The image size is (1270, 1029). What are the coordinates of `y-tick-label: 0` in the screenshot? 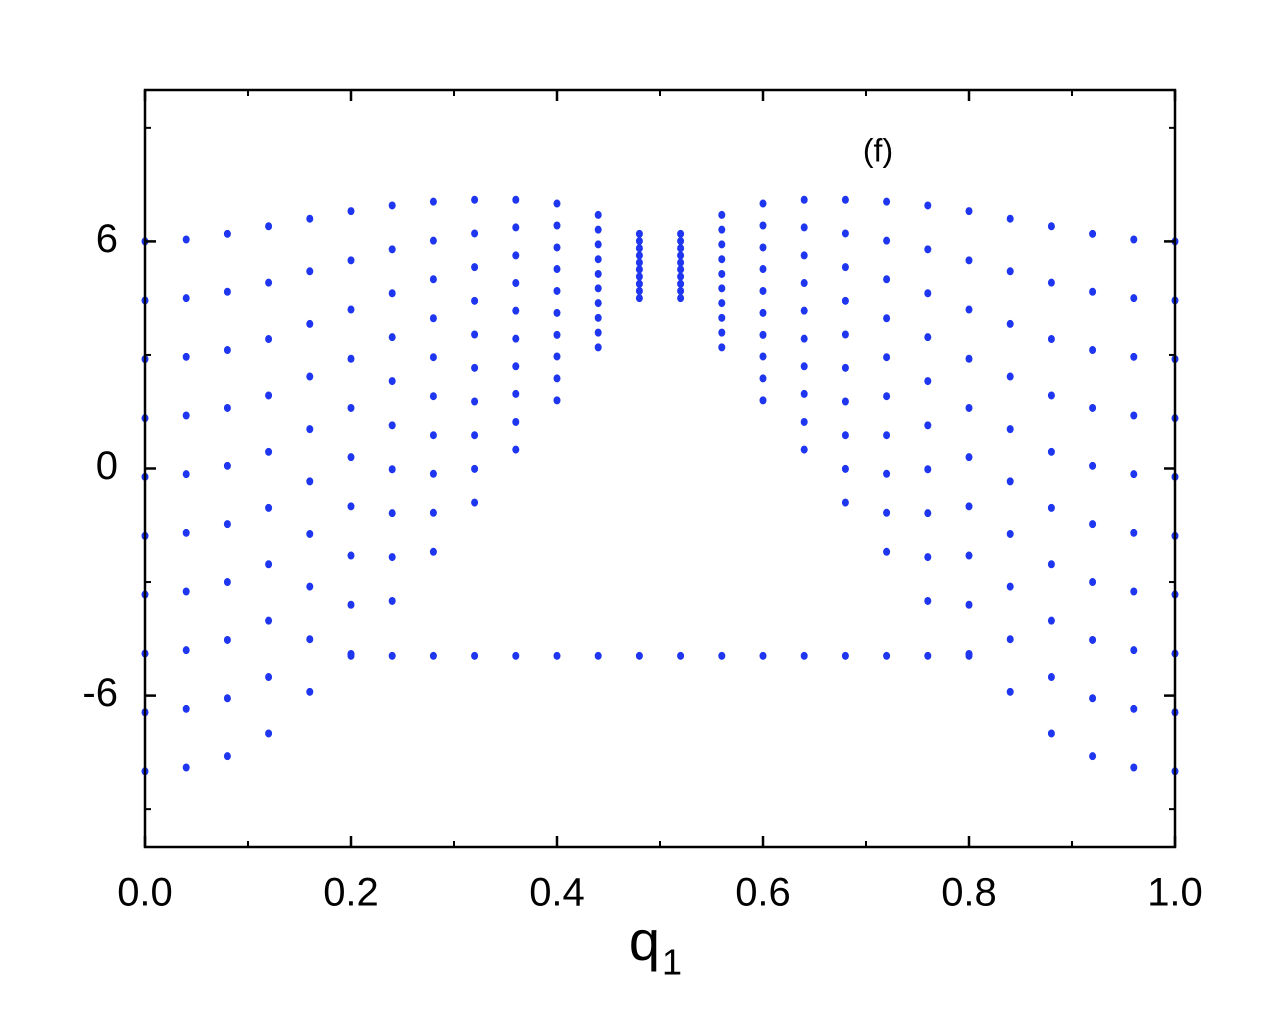 It's located at (107, 466).